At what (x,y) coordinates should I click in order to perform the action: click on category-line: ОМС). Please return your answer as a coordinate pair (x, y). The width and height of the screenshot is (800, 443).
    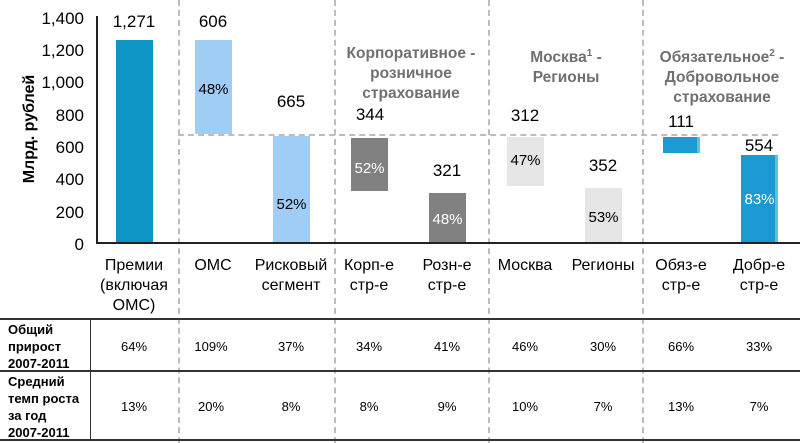
    Looking at the image, I should click on (134, 305).